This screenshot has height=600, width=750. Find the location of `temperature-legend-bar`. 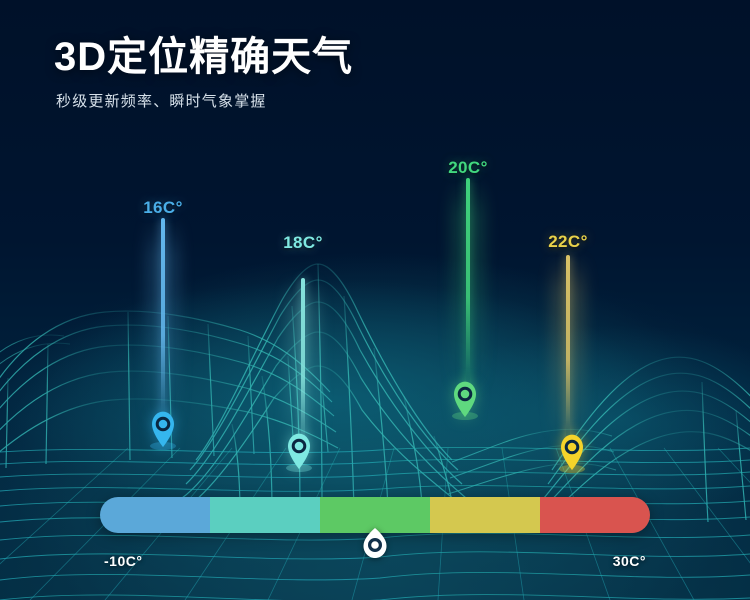

temperature-legend-bar is located at coordinates (375, 515).